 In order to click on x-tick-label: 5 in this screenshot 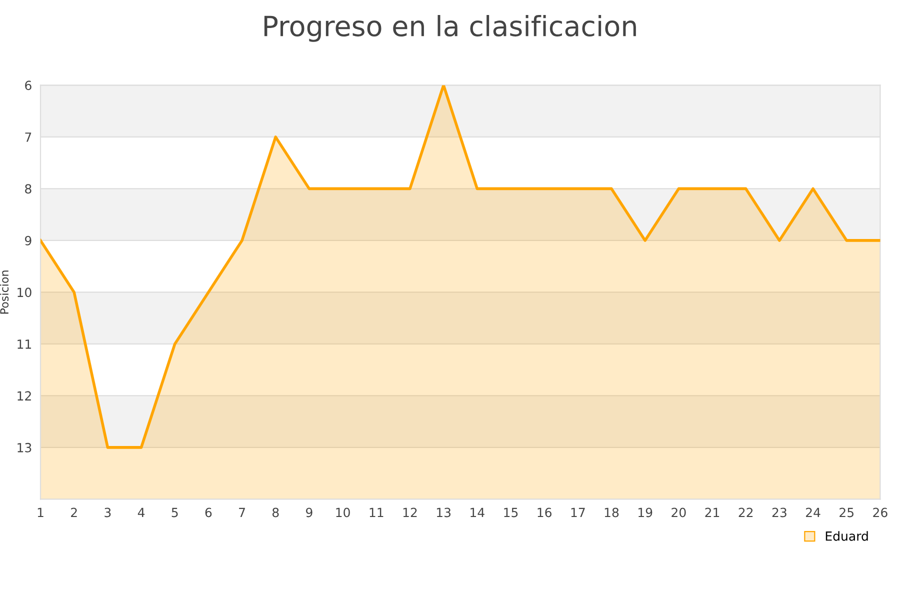, I will do `click(175, 513)`.